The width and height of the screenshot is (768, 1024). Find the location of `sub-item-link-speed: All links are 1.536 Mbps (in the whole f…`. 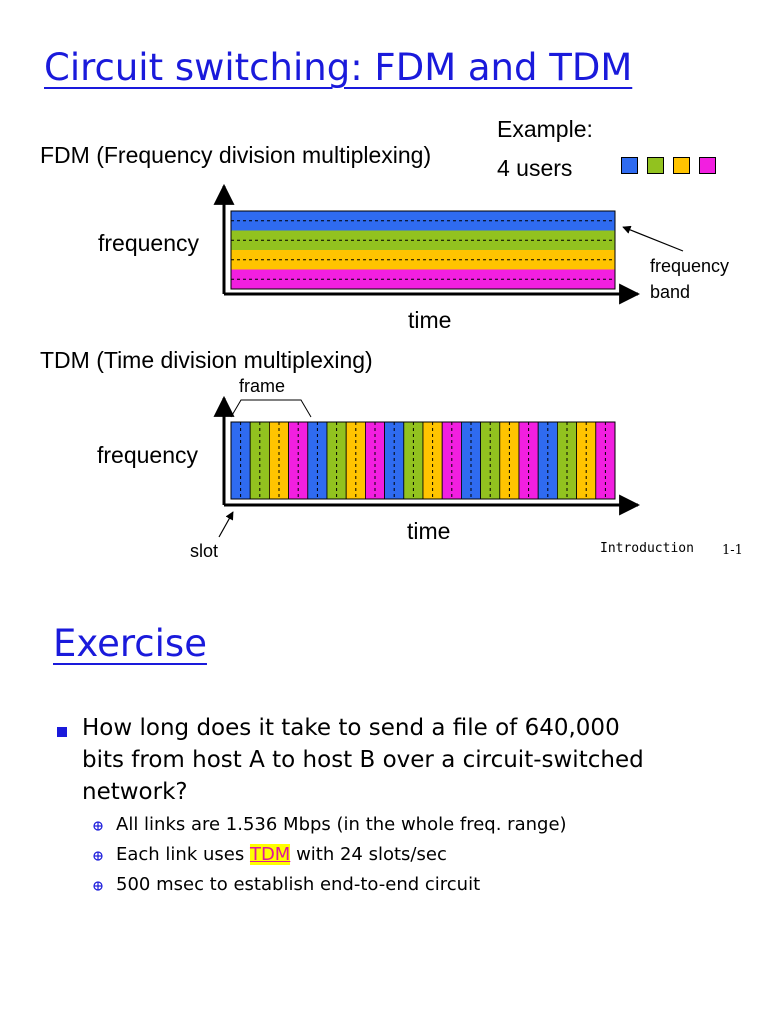

sub-item-link-speed: All links are 1.536 Mbps (in the whole f… is located at coordinates (341, 824).